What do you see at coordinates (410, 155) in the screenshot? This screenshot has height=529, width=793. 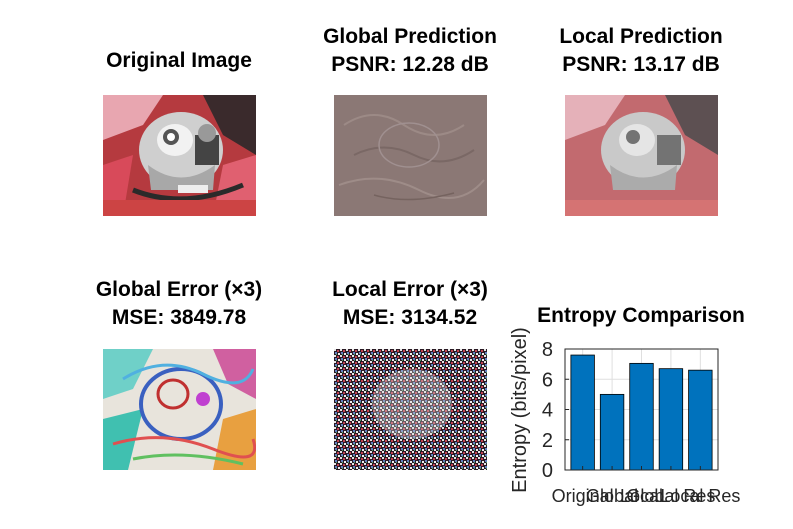 I see `global-prediction-image` at bounding box center [410, 155].